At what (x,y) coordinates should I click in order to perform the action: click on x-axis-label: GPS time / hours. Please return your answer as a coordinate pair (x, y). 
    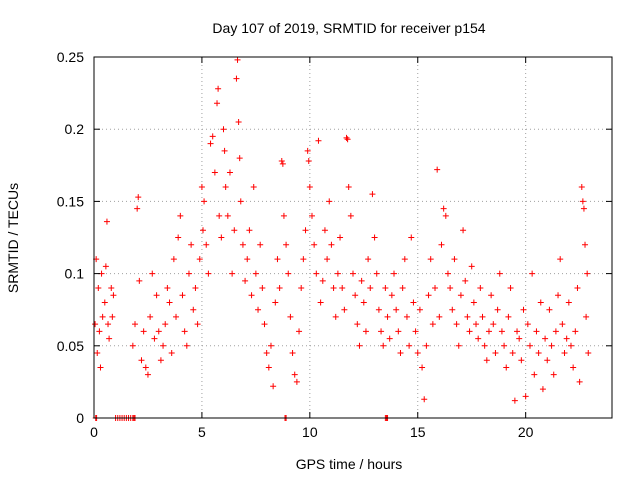
    Looking at the image, I should click on (349, 464).